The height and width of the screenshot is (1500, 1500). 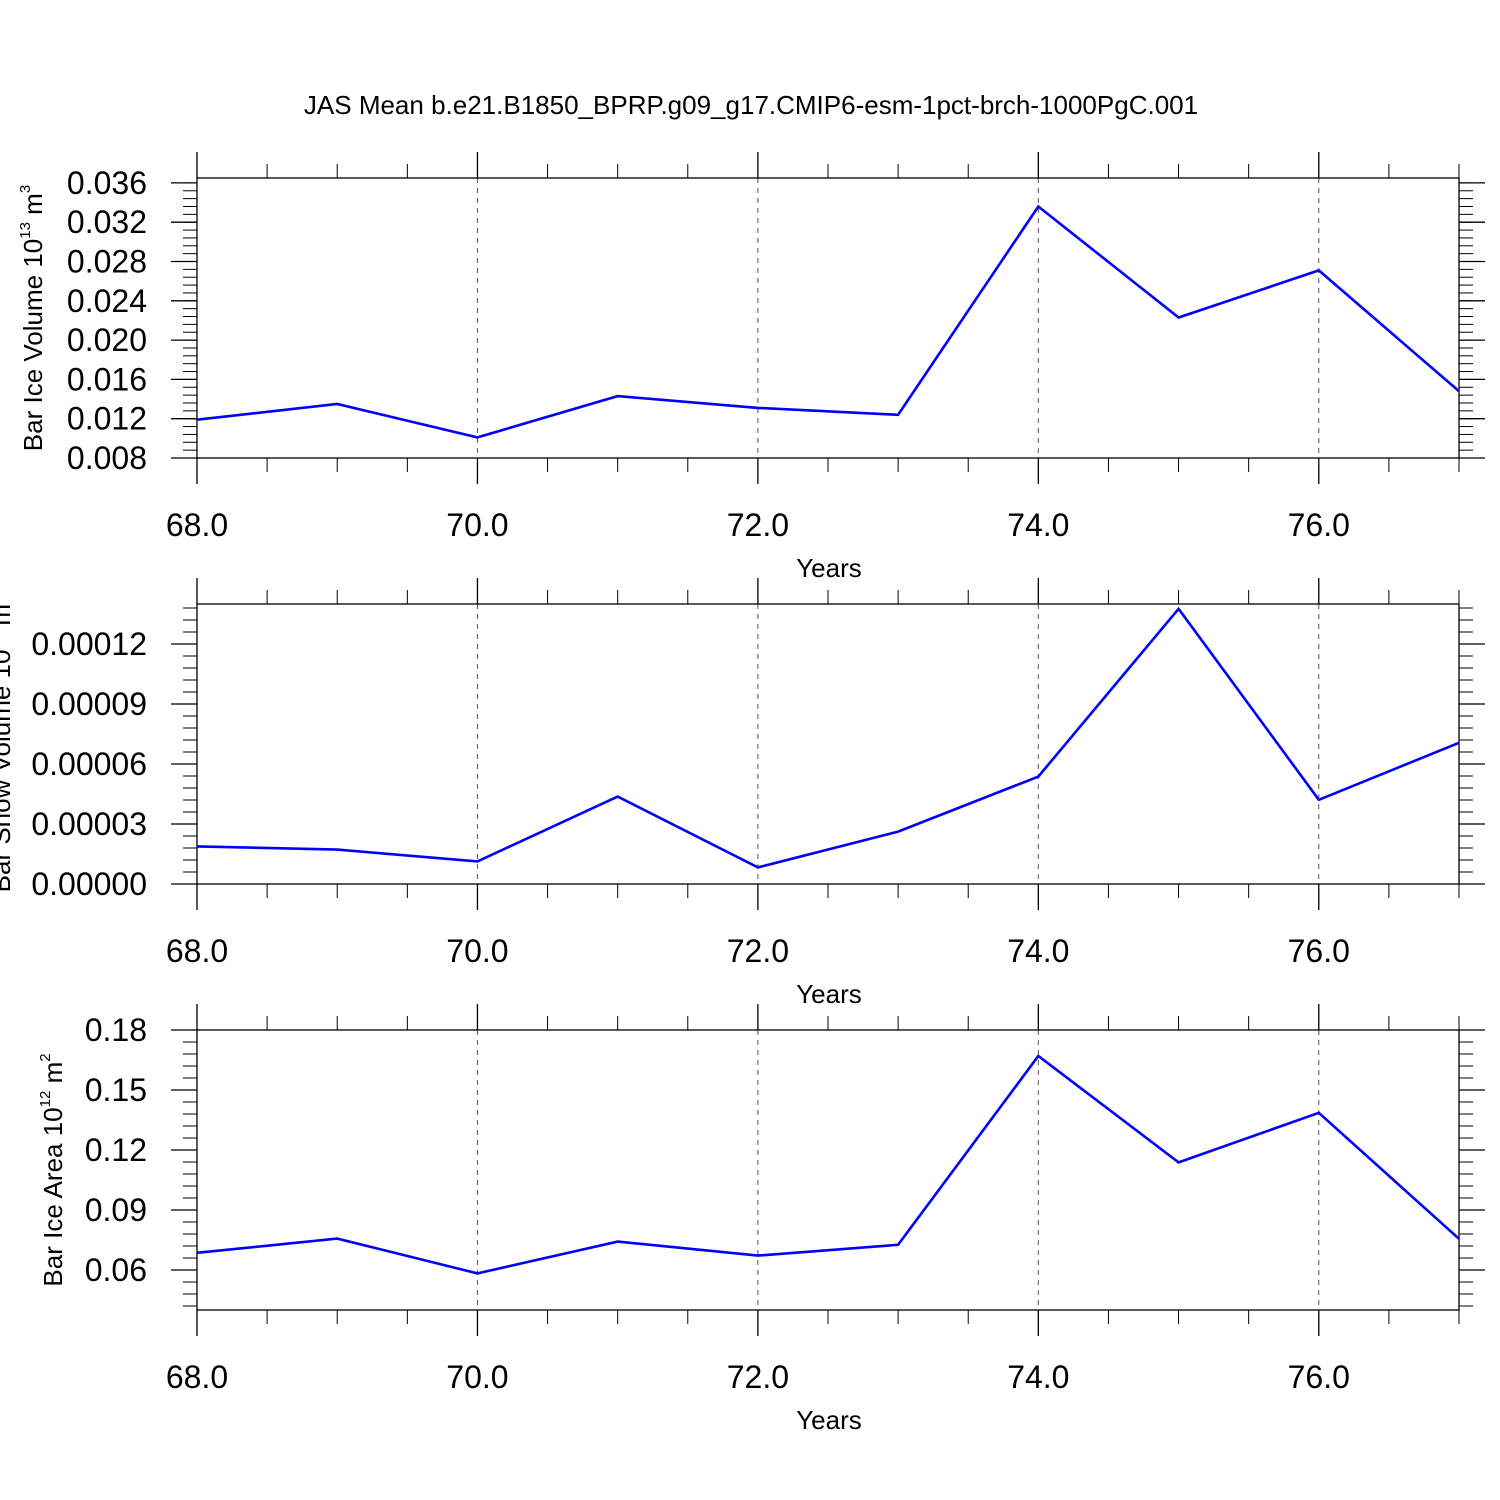 I want to click on y-tick-label: 0.00012, so click(x=89, y=644).